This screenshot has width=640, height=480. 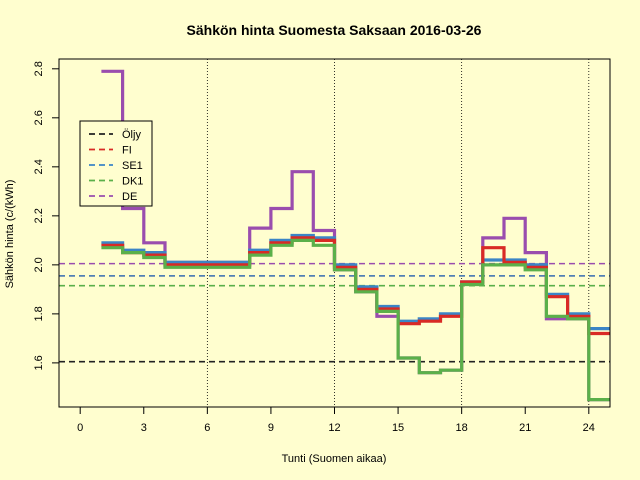 I want to click on y-tick-label: 2.2, so click(x=39, y=215).